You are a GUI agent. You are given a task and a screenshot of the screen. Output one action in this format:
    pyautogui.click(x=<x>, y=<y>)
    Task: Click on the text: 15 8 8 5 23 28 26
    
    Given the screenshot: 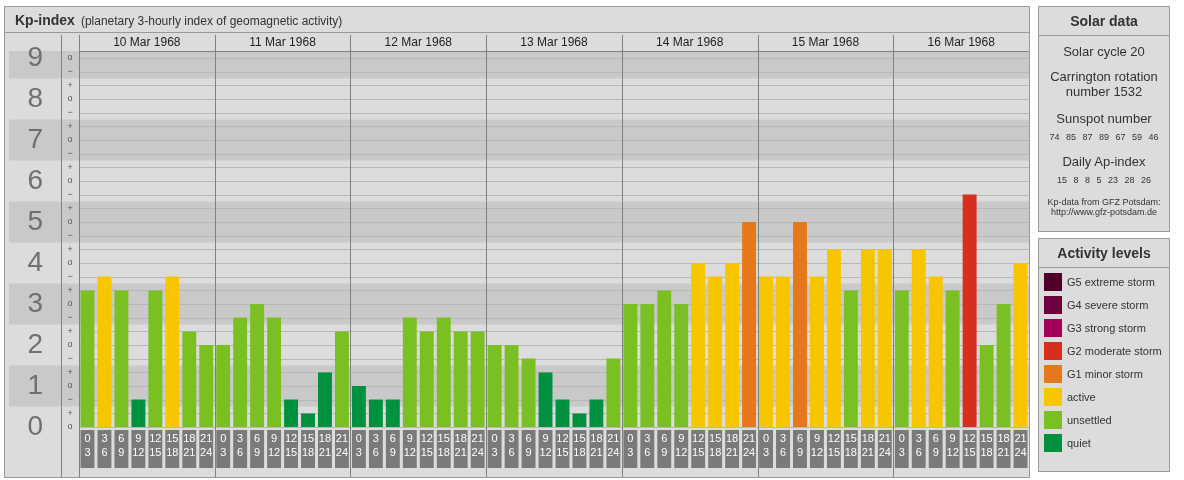 What is the action you would take?
    pyautogui.click(x=1104, y=180)
    